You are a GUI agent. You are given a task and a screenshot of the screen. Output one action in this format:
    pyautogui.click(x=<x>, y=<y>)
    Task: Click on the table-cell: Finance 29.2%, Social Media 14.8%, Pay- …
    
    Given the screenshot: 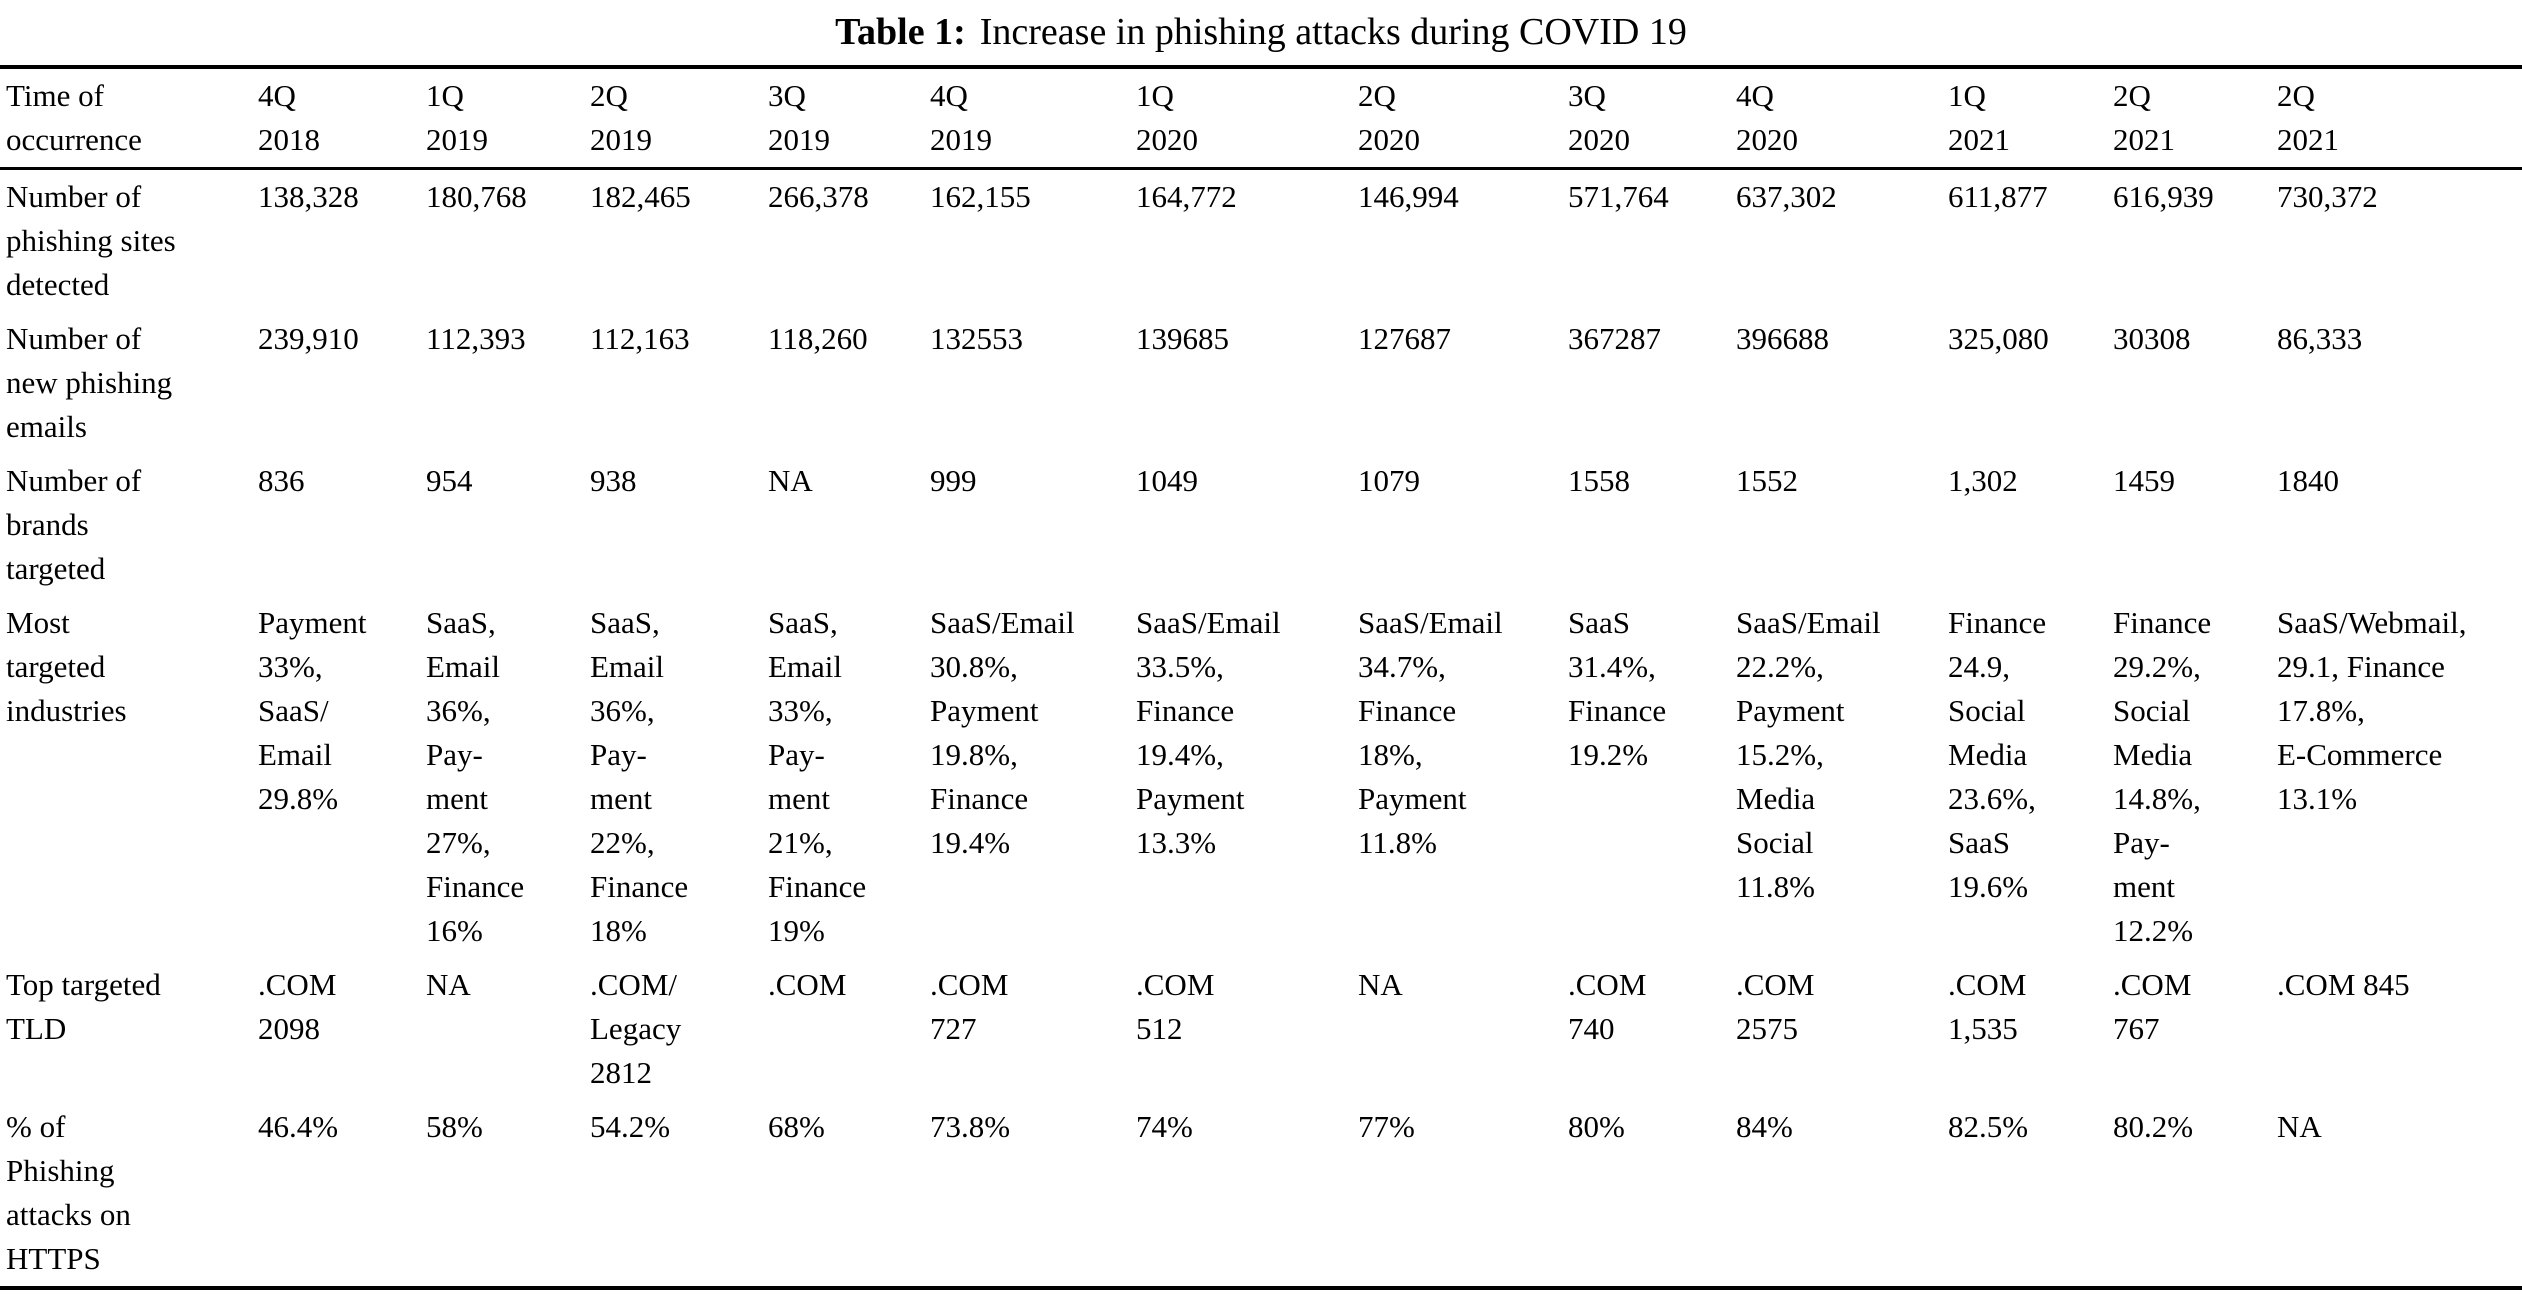 What is the action you would take?
    pyautogui.click(x=2162, y=776)
    